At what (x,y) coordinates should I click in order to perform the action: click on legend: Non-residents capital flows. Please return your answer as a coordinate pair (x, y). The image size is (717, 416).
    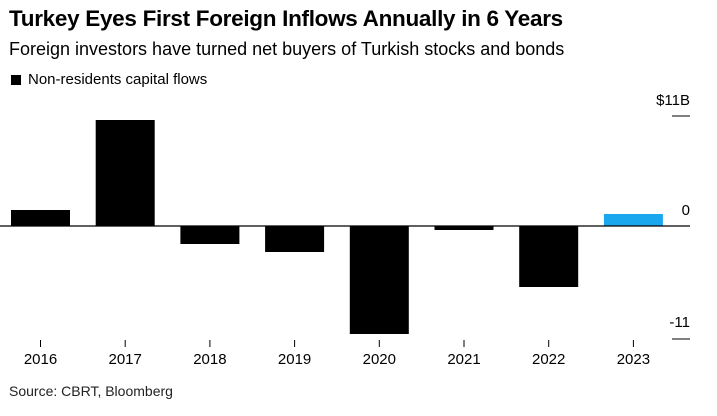
    Looking at the image, I should click on (109, 79).